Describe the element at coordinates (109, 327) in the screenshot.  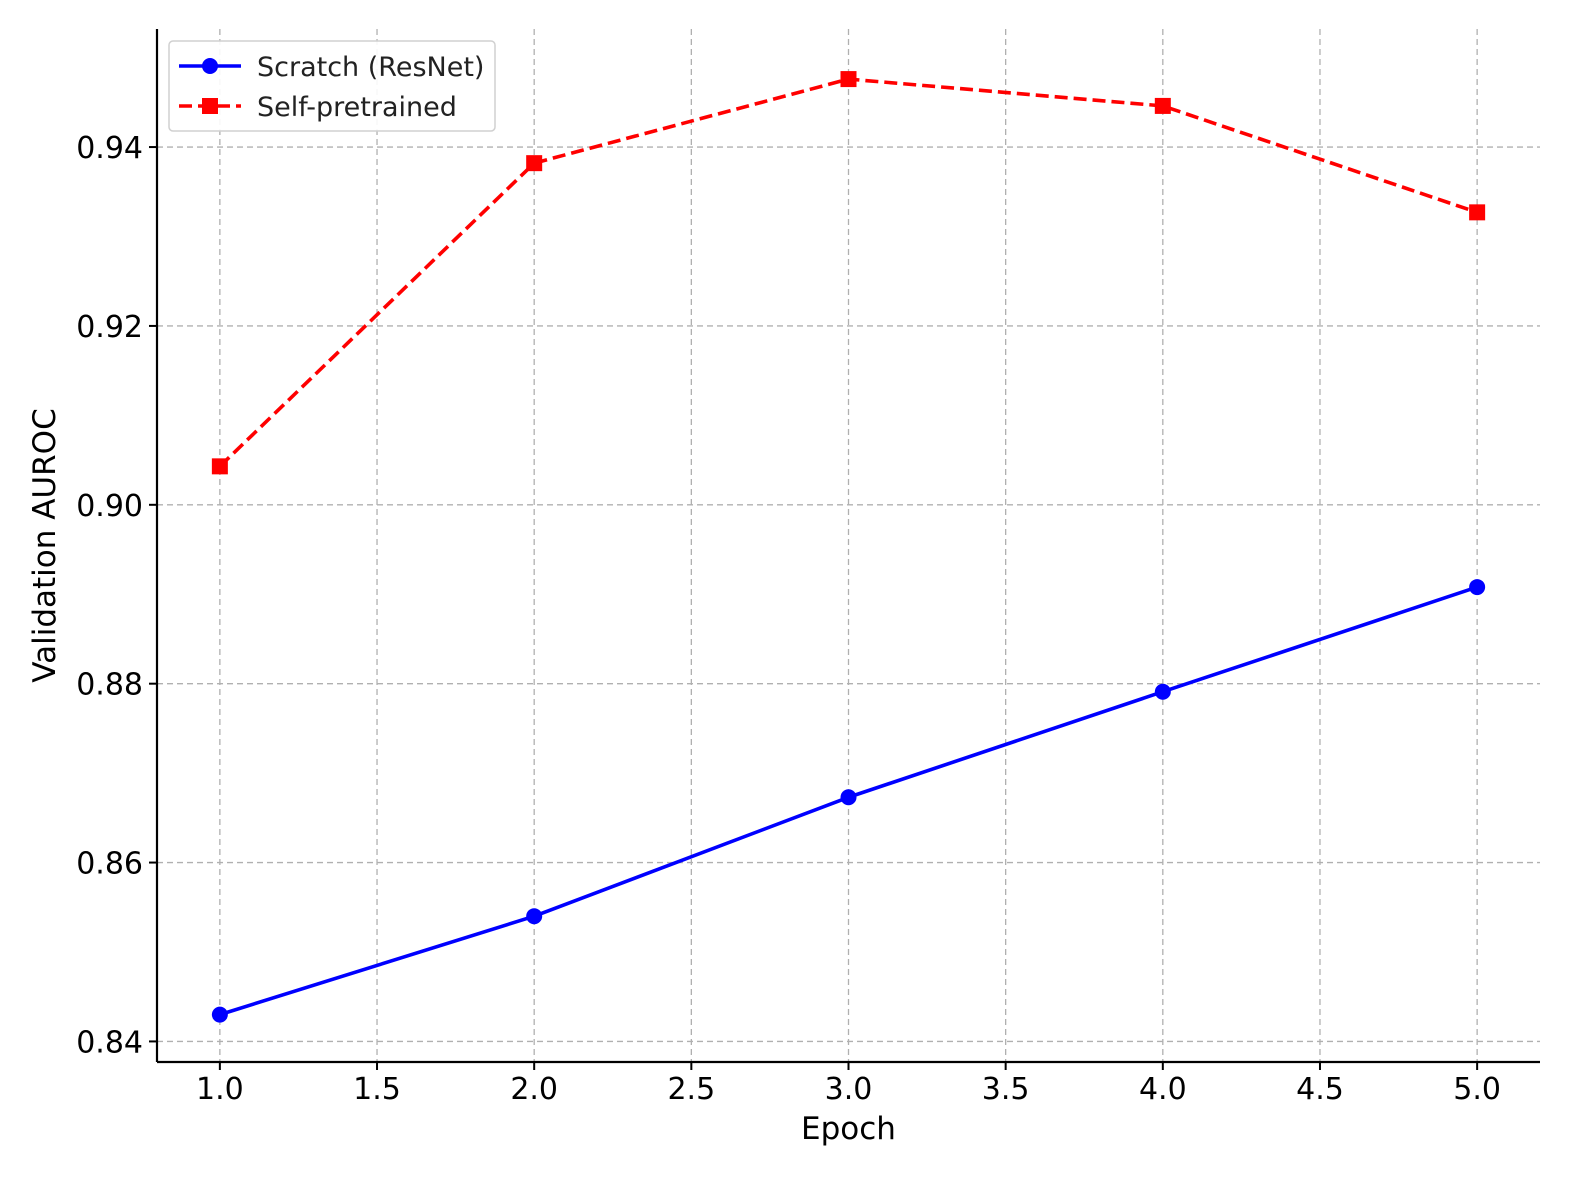
I see `y-tick-label: 0.92` at that location.